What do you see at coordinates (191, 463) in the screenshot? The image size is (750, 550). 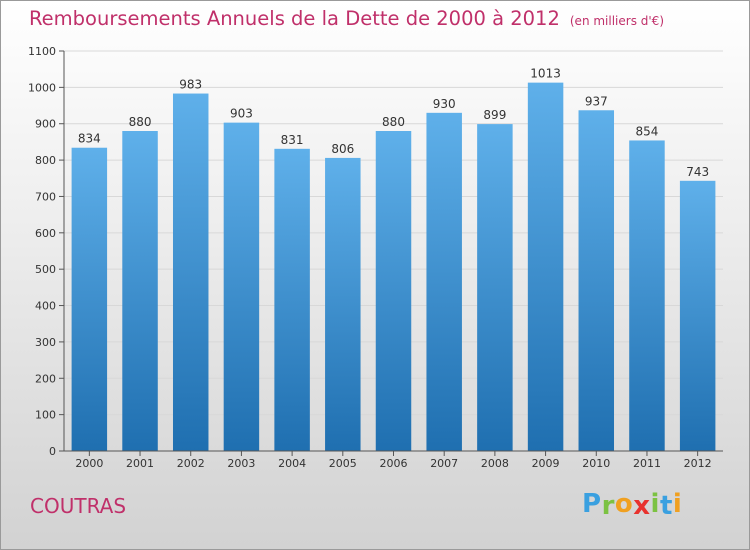 I see `x-tick-label: 2002` at bounding box center [191, 463].